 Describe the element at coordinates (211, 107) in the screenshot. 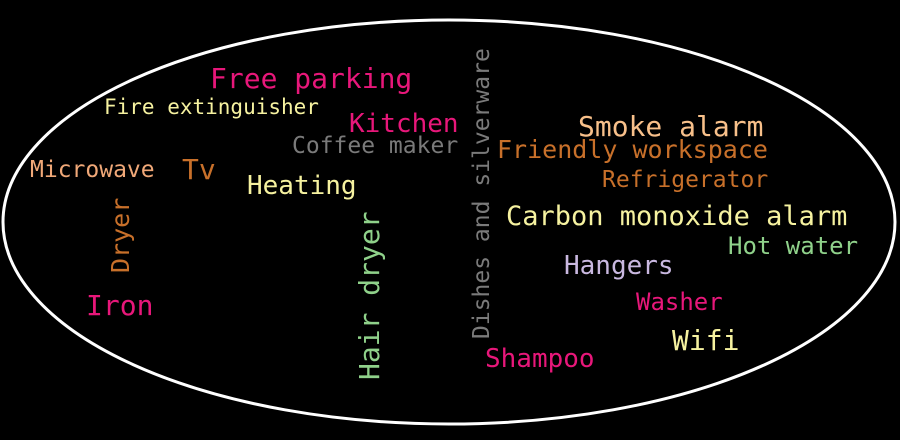

I see `word-fire-extinguisher: Fire extinguisher` at that location.